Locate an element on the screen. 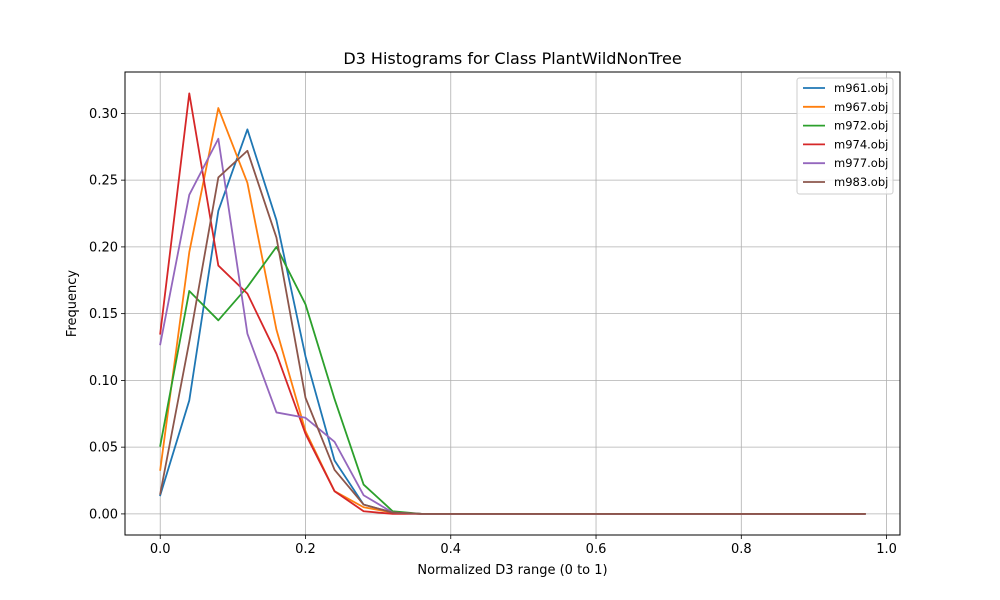 The height and width of the screenshot is (600, 1000). x-tick-label: 0.2 is located at coordinates (305, 549).